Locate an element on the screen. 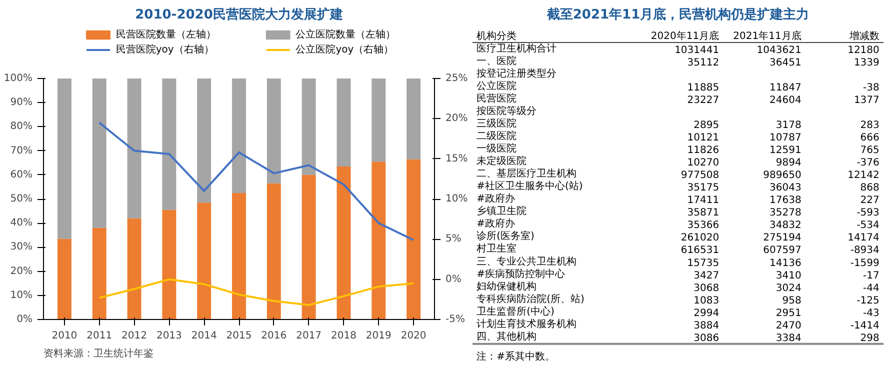 The width and height of the screenshot is (895, 368). data-label: -1599 is located at coordinates (865, 263).